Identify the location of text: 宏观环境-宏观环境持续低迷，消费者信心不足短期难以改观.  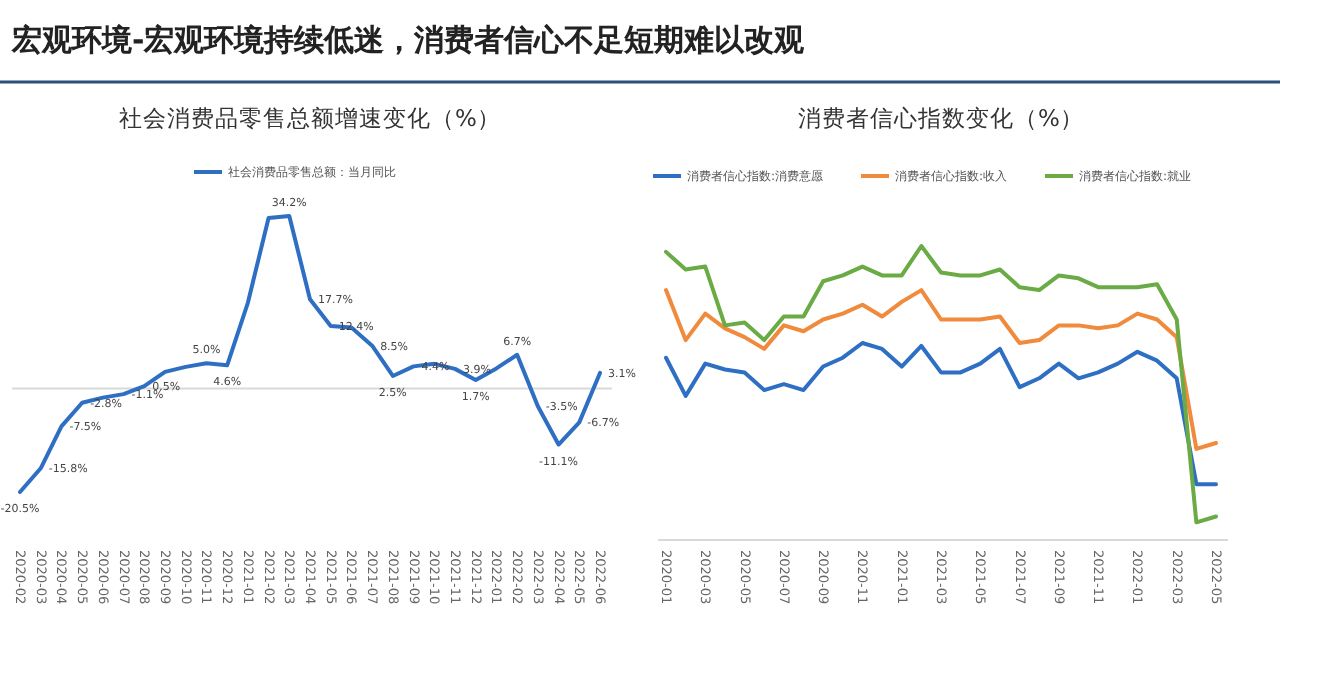
(408, 40).